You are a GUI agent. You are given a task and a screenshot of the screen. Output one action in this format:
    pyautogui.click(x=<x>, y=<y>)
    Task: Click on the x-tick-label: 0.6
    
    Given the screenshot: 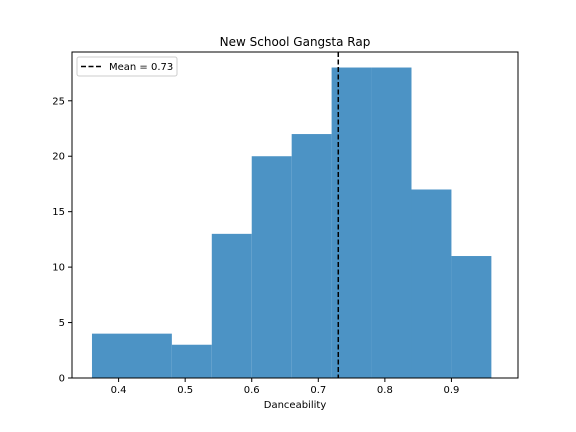 What is the action you would take?
    pyautogui.click(x=252, y=390)
    